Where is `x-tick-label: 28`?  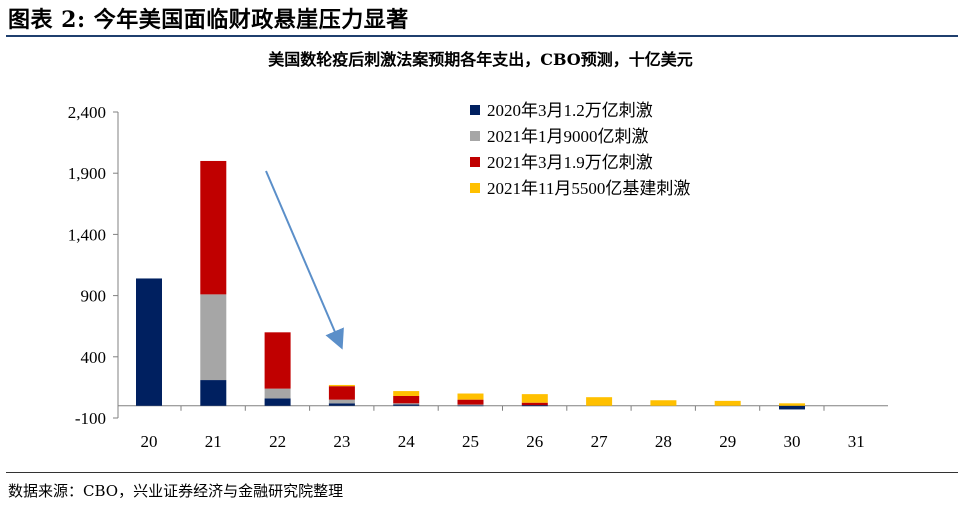
x-tick-label: 28 is located at coordinates (663, 441).